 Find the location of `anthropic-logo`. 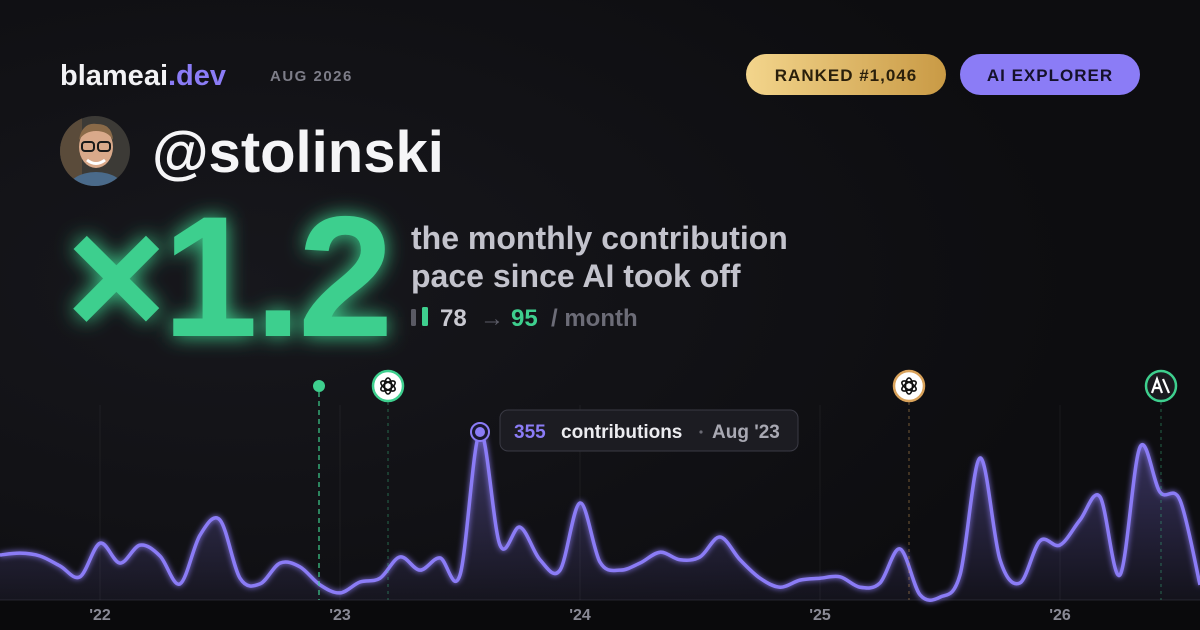

anthropic-logo is located at coordinates (1160, 384).